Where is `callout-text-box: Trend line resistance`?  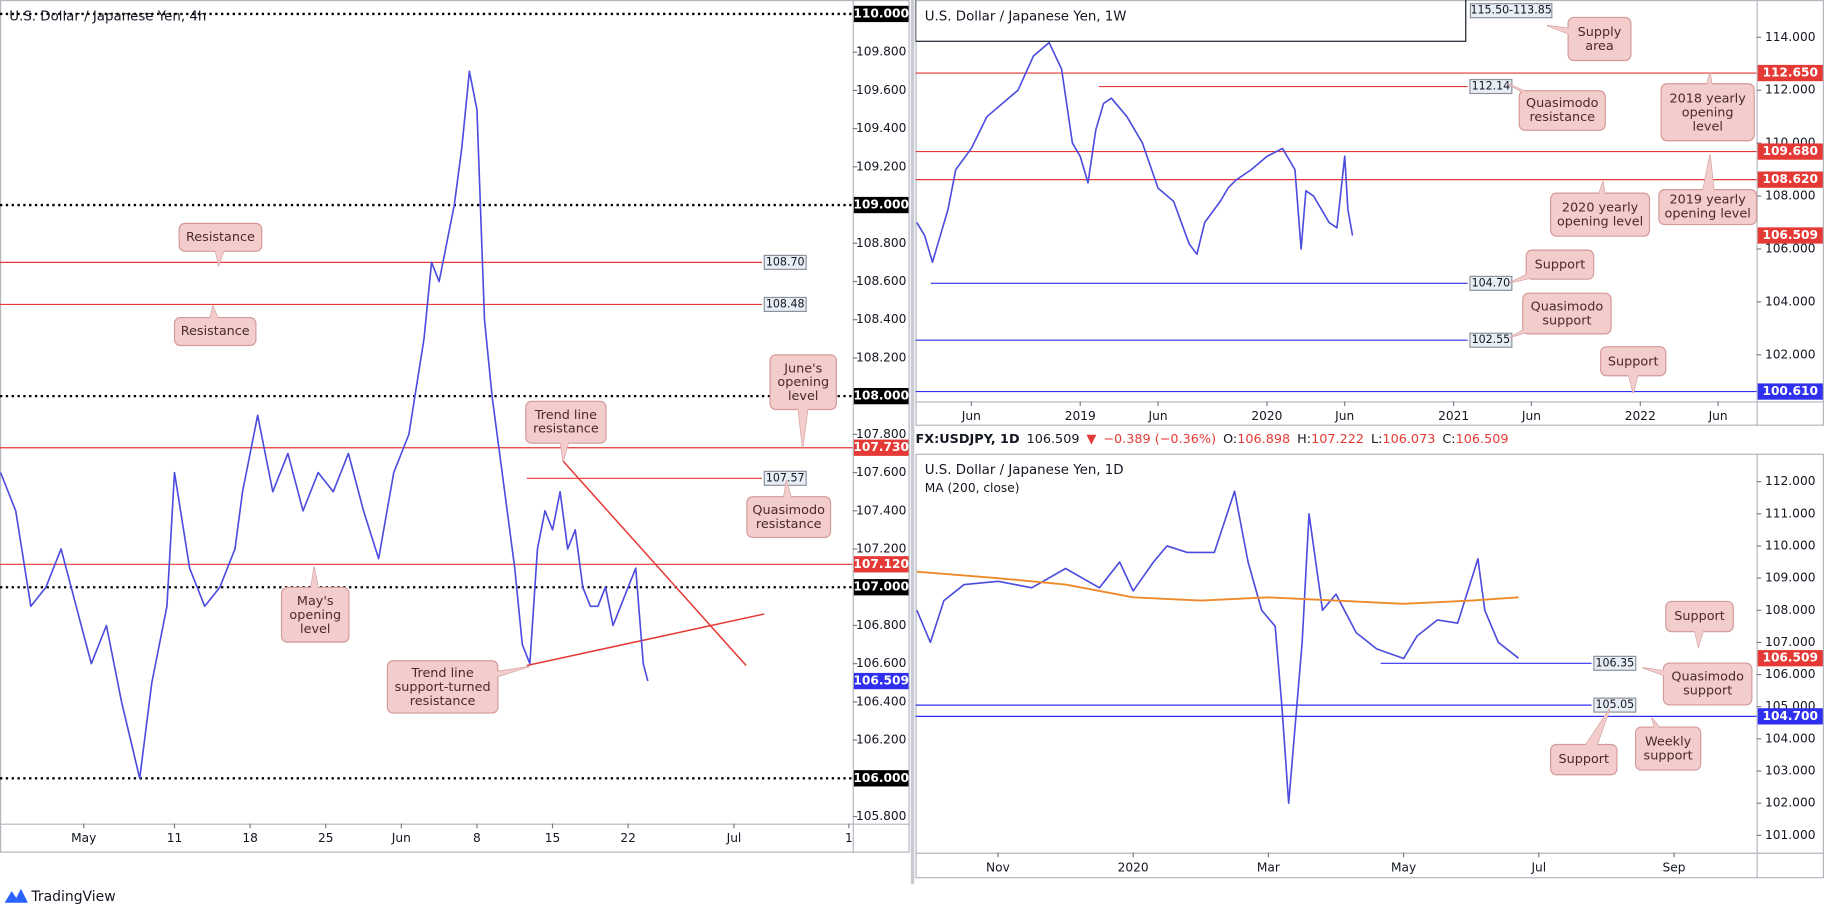
callout-text-box: Trend line resistance is located at coordinates (566, 422).